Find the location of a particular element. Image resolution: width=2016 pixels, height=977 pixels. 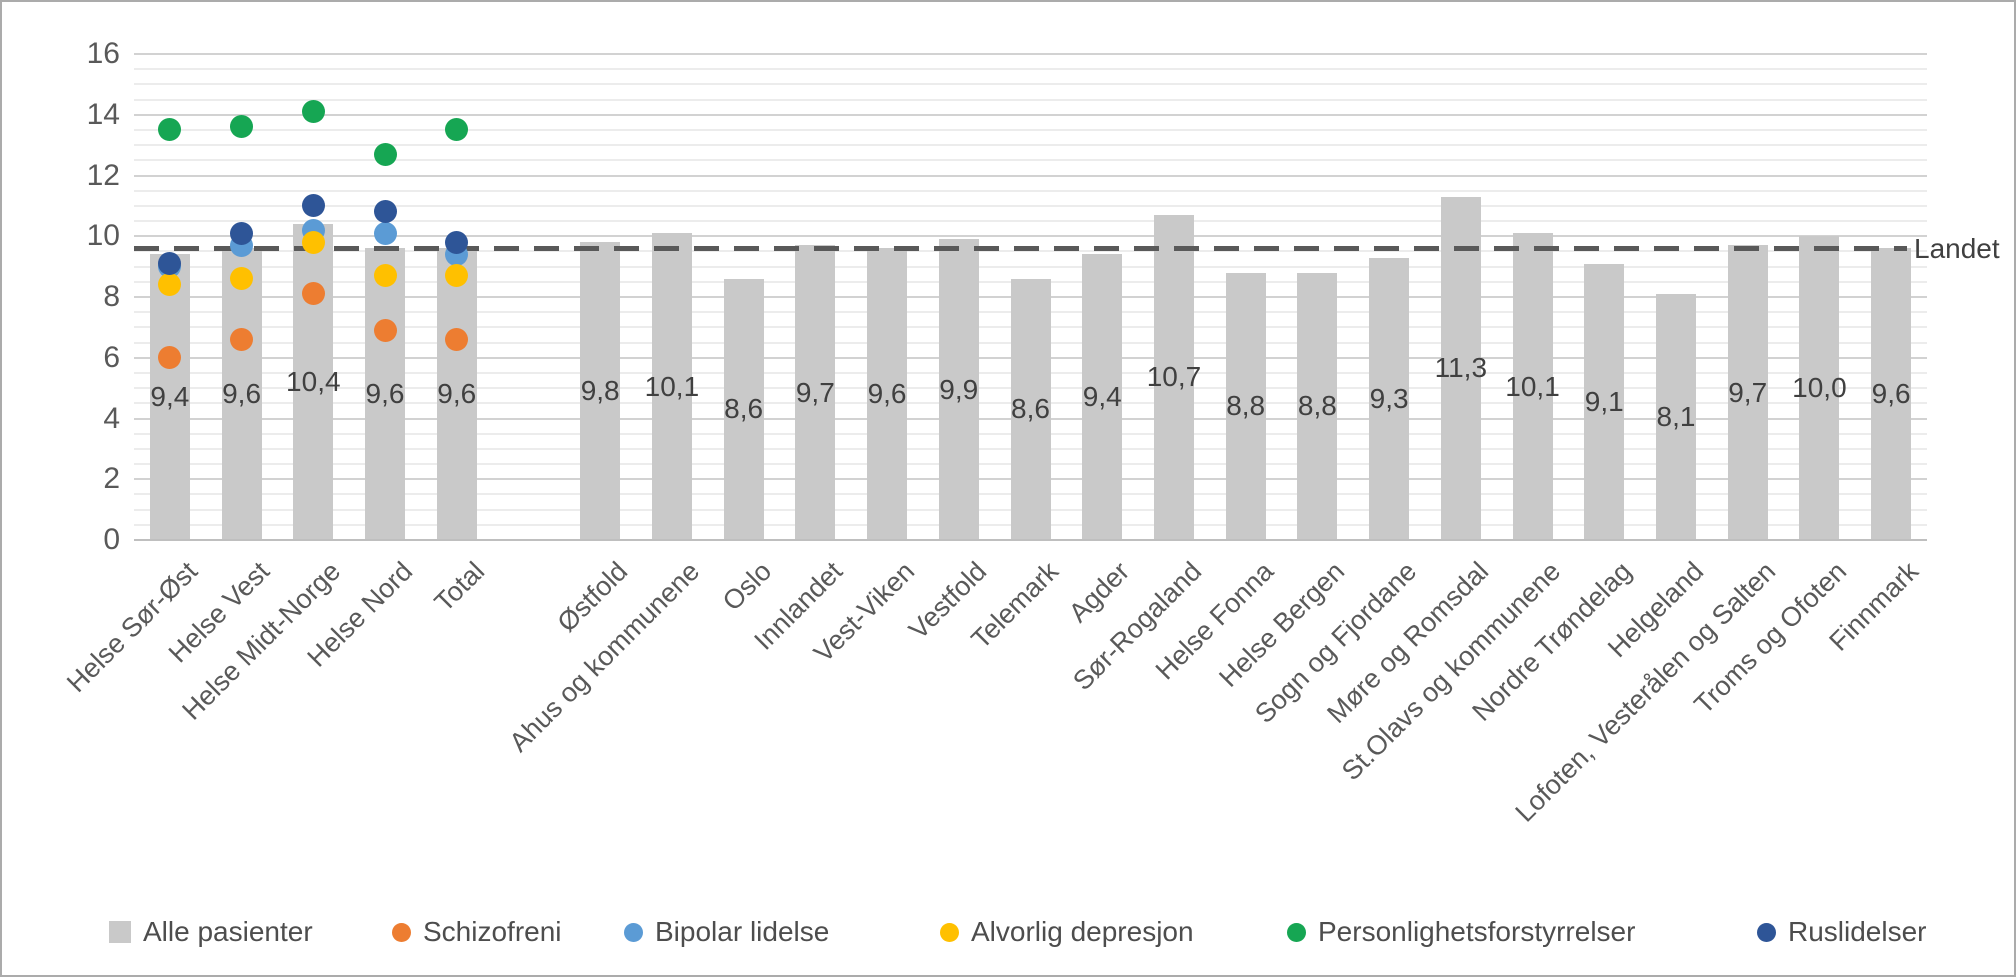

legend-item-bipolar-lidelse: Bipolar lidelse is located at coordinates (726, 932).